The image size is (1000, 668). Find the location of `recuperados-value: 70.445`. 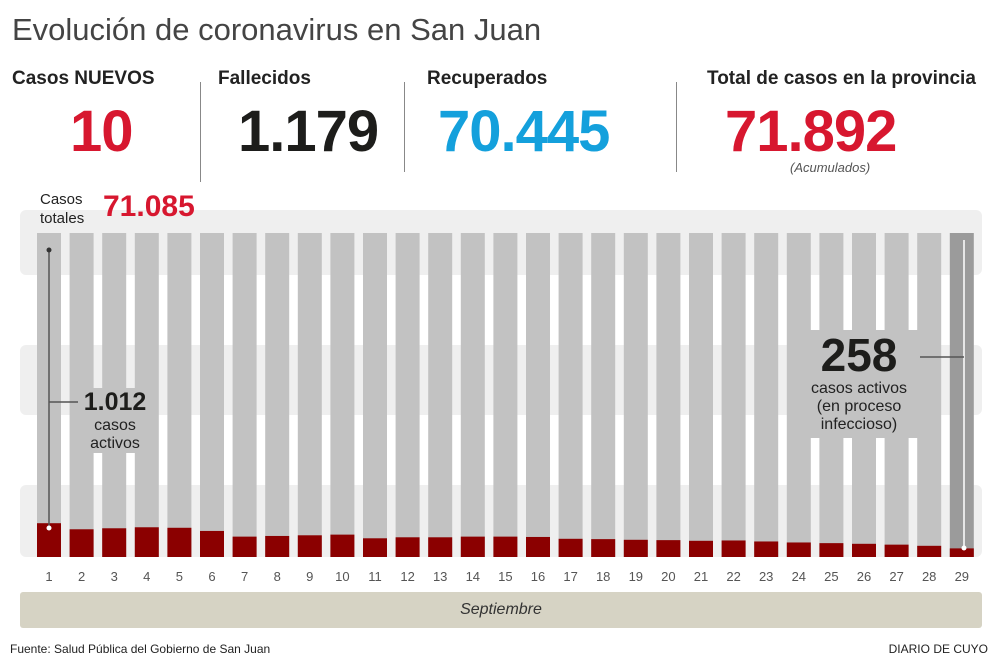

recuperados-value: 70.445 is located at coordinates (524, 131).